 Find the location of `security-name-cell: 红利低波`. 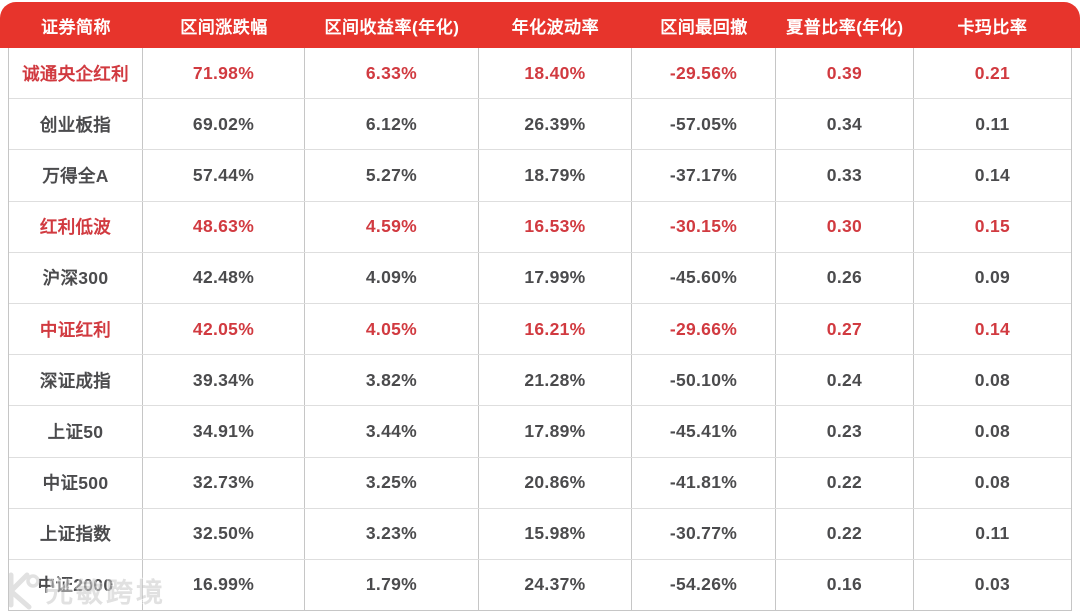

security-name-cell: 红利低波 is located at coordinates (76, 226).